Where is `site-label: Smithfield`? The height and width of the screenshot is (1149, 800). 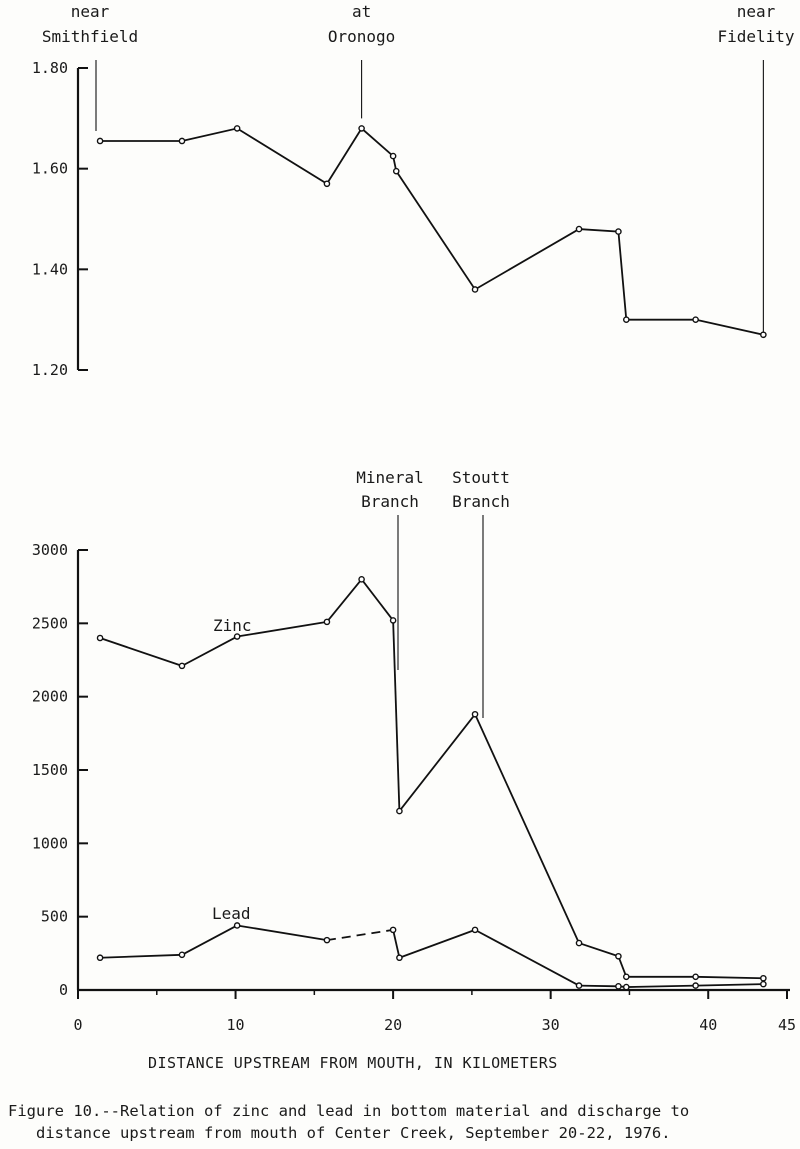
site-label: Smithfield is located at coordinates (90, 36).